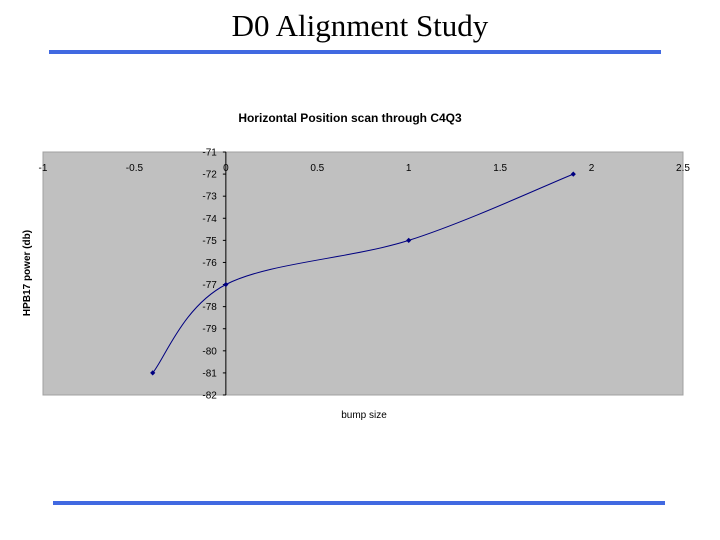  I want to click on x-axis-label: bump size, so click(364, 415).